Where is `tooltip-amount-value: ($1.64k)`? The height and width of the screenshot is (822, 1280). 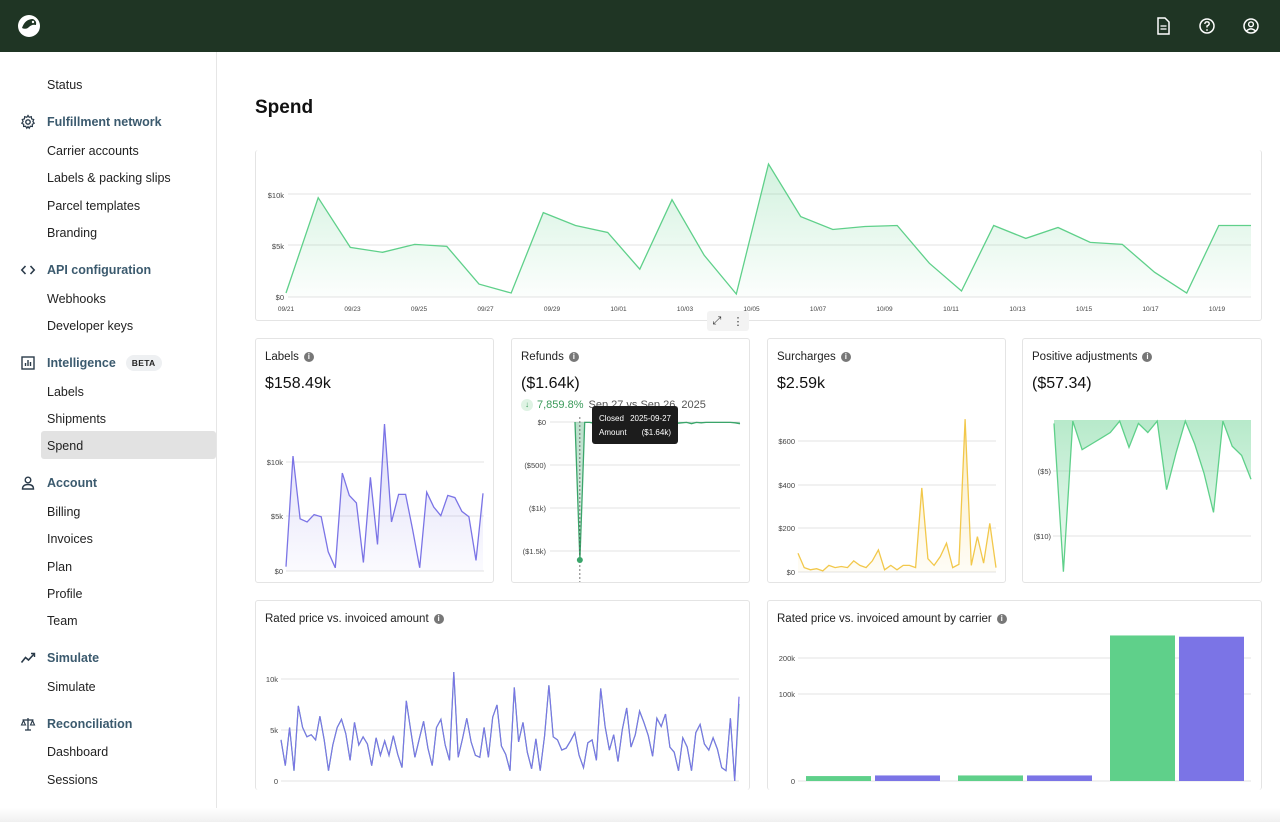
tooltip-amount-value: ($1.64k) is located at coordinates (656, 432).